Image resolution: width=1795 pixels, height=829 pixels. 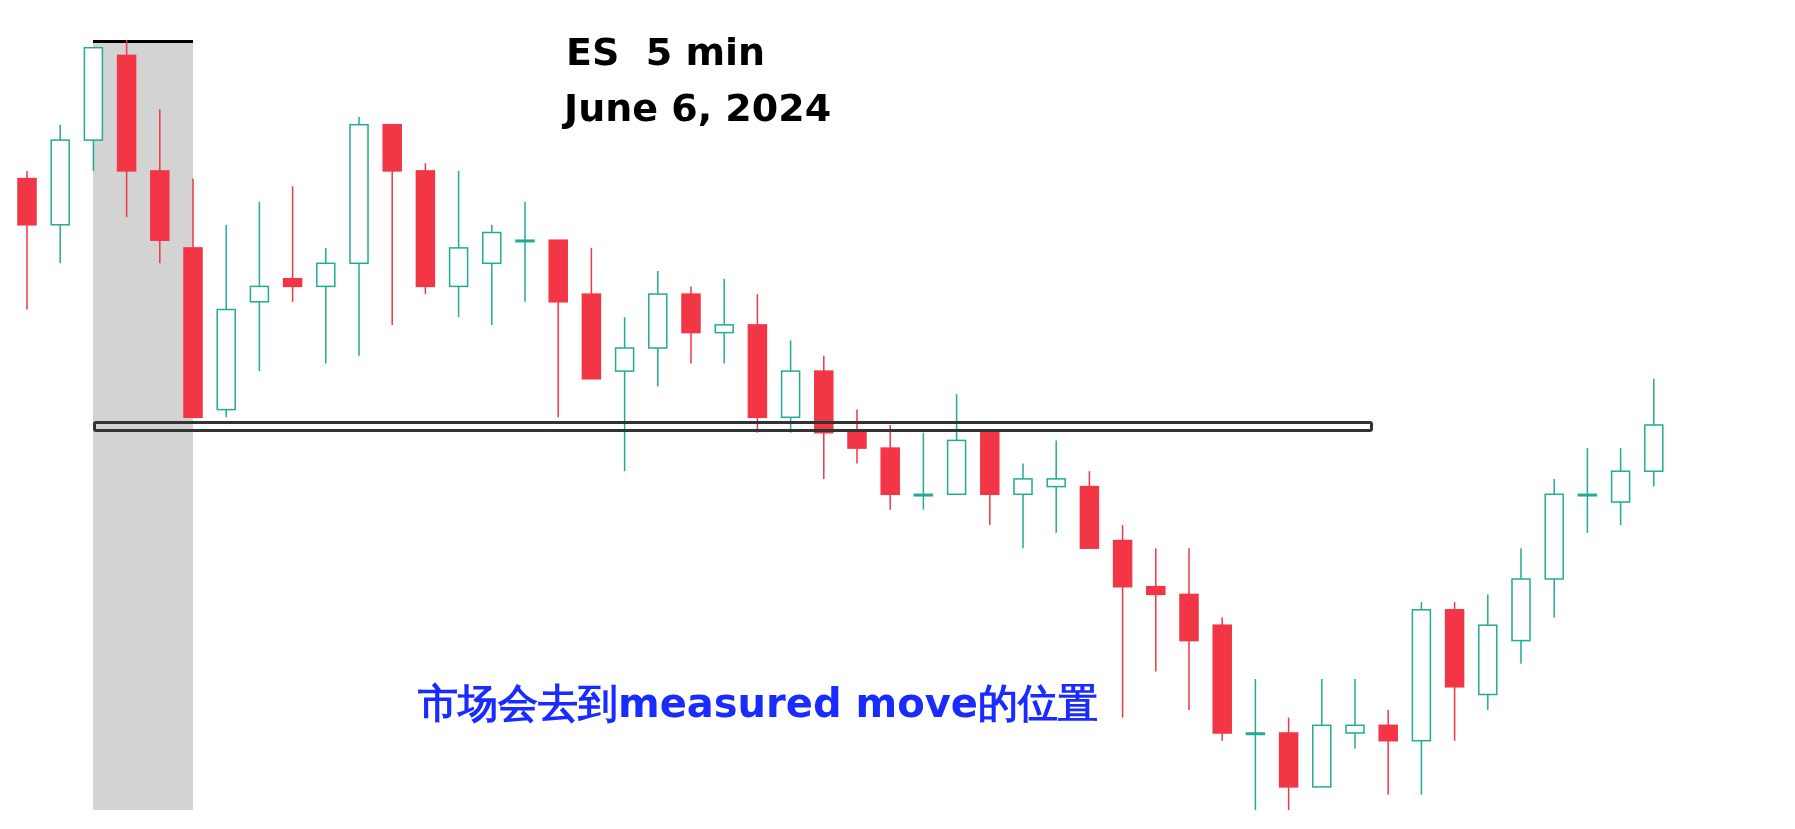 I want to click on chart-title: ES 5 min, so click(x=666, y=52).